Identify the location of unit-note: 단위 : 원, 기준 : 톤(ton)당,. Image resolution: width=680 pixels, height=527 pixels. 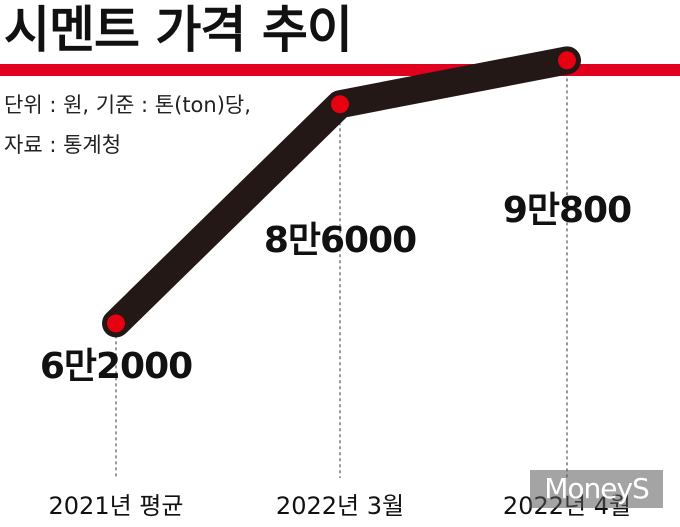
(127, 105).